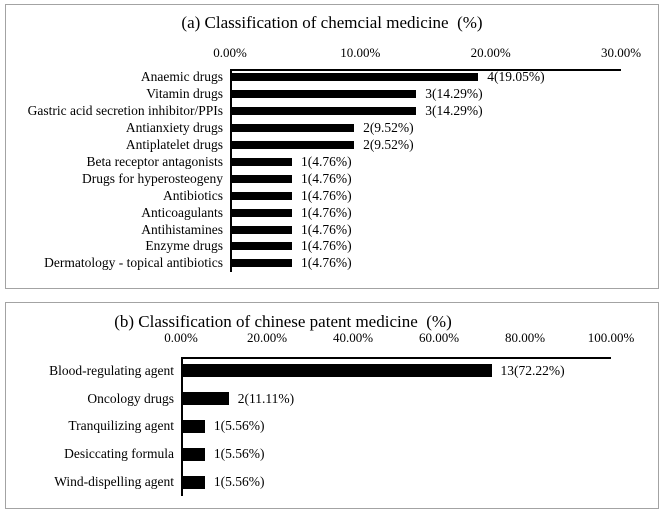 The height and width of the screenshot is (516, 669). I want to click on category-label: Desiccating formula, so click(119, 454).